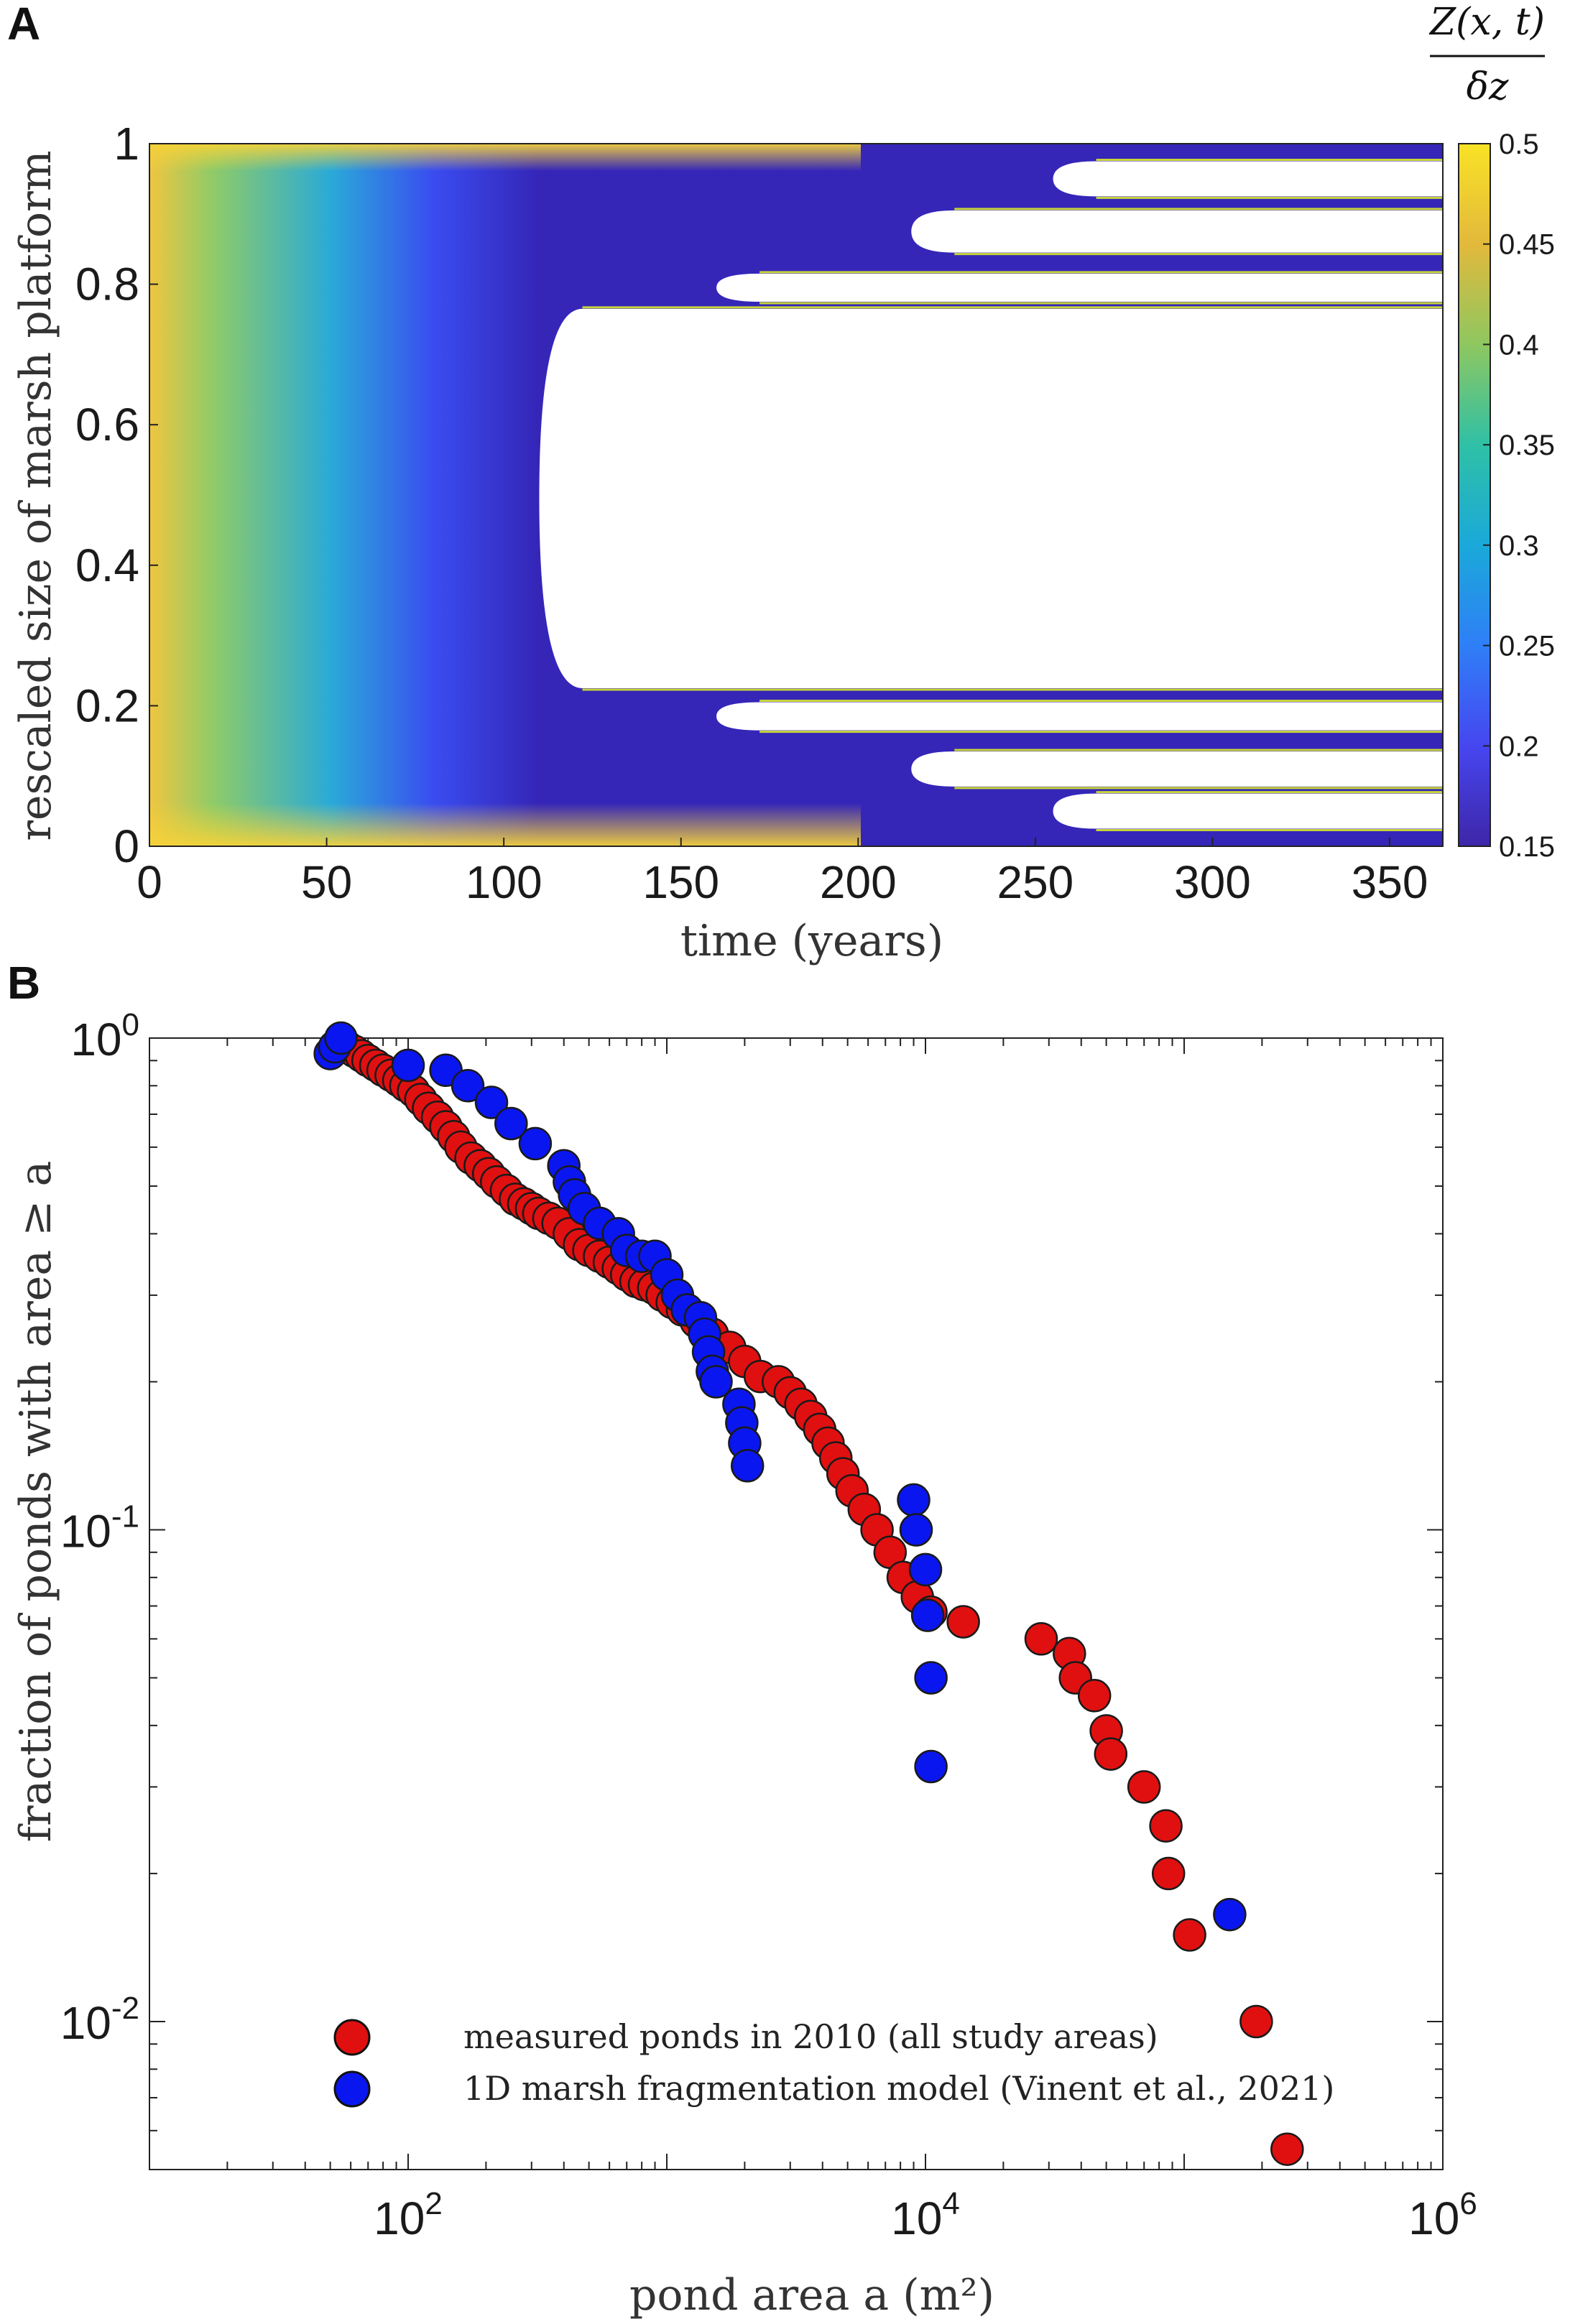 Image resolution: width=1593 pixels, height=2324 pixels. What do you see at coordinates (811, 2036) in the screenshot?
I see `legend-label-measured: measured ponds in 2010 (all study areas)` at bounding box center [811, 2036].